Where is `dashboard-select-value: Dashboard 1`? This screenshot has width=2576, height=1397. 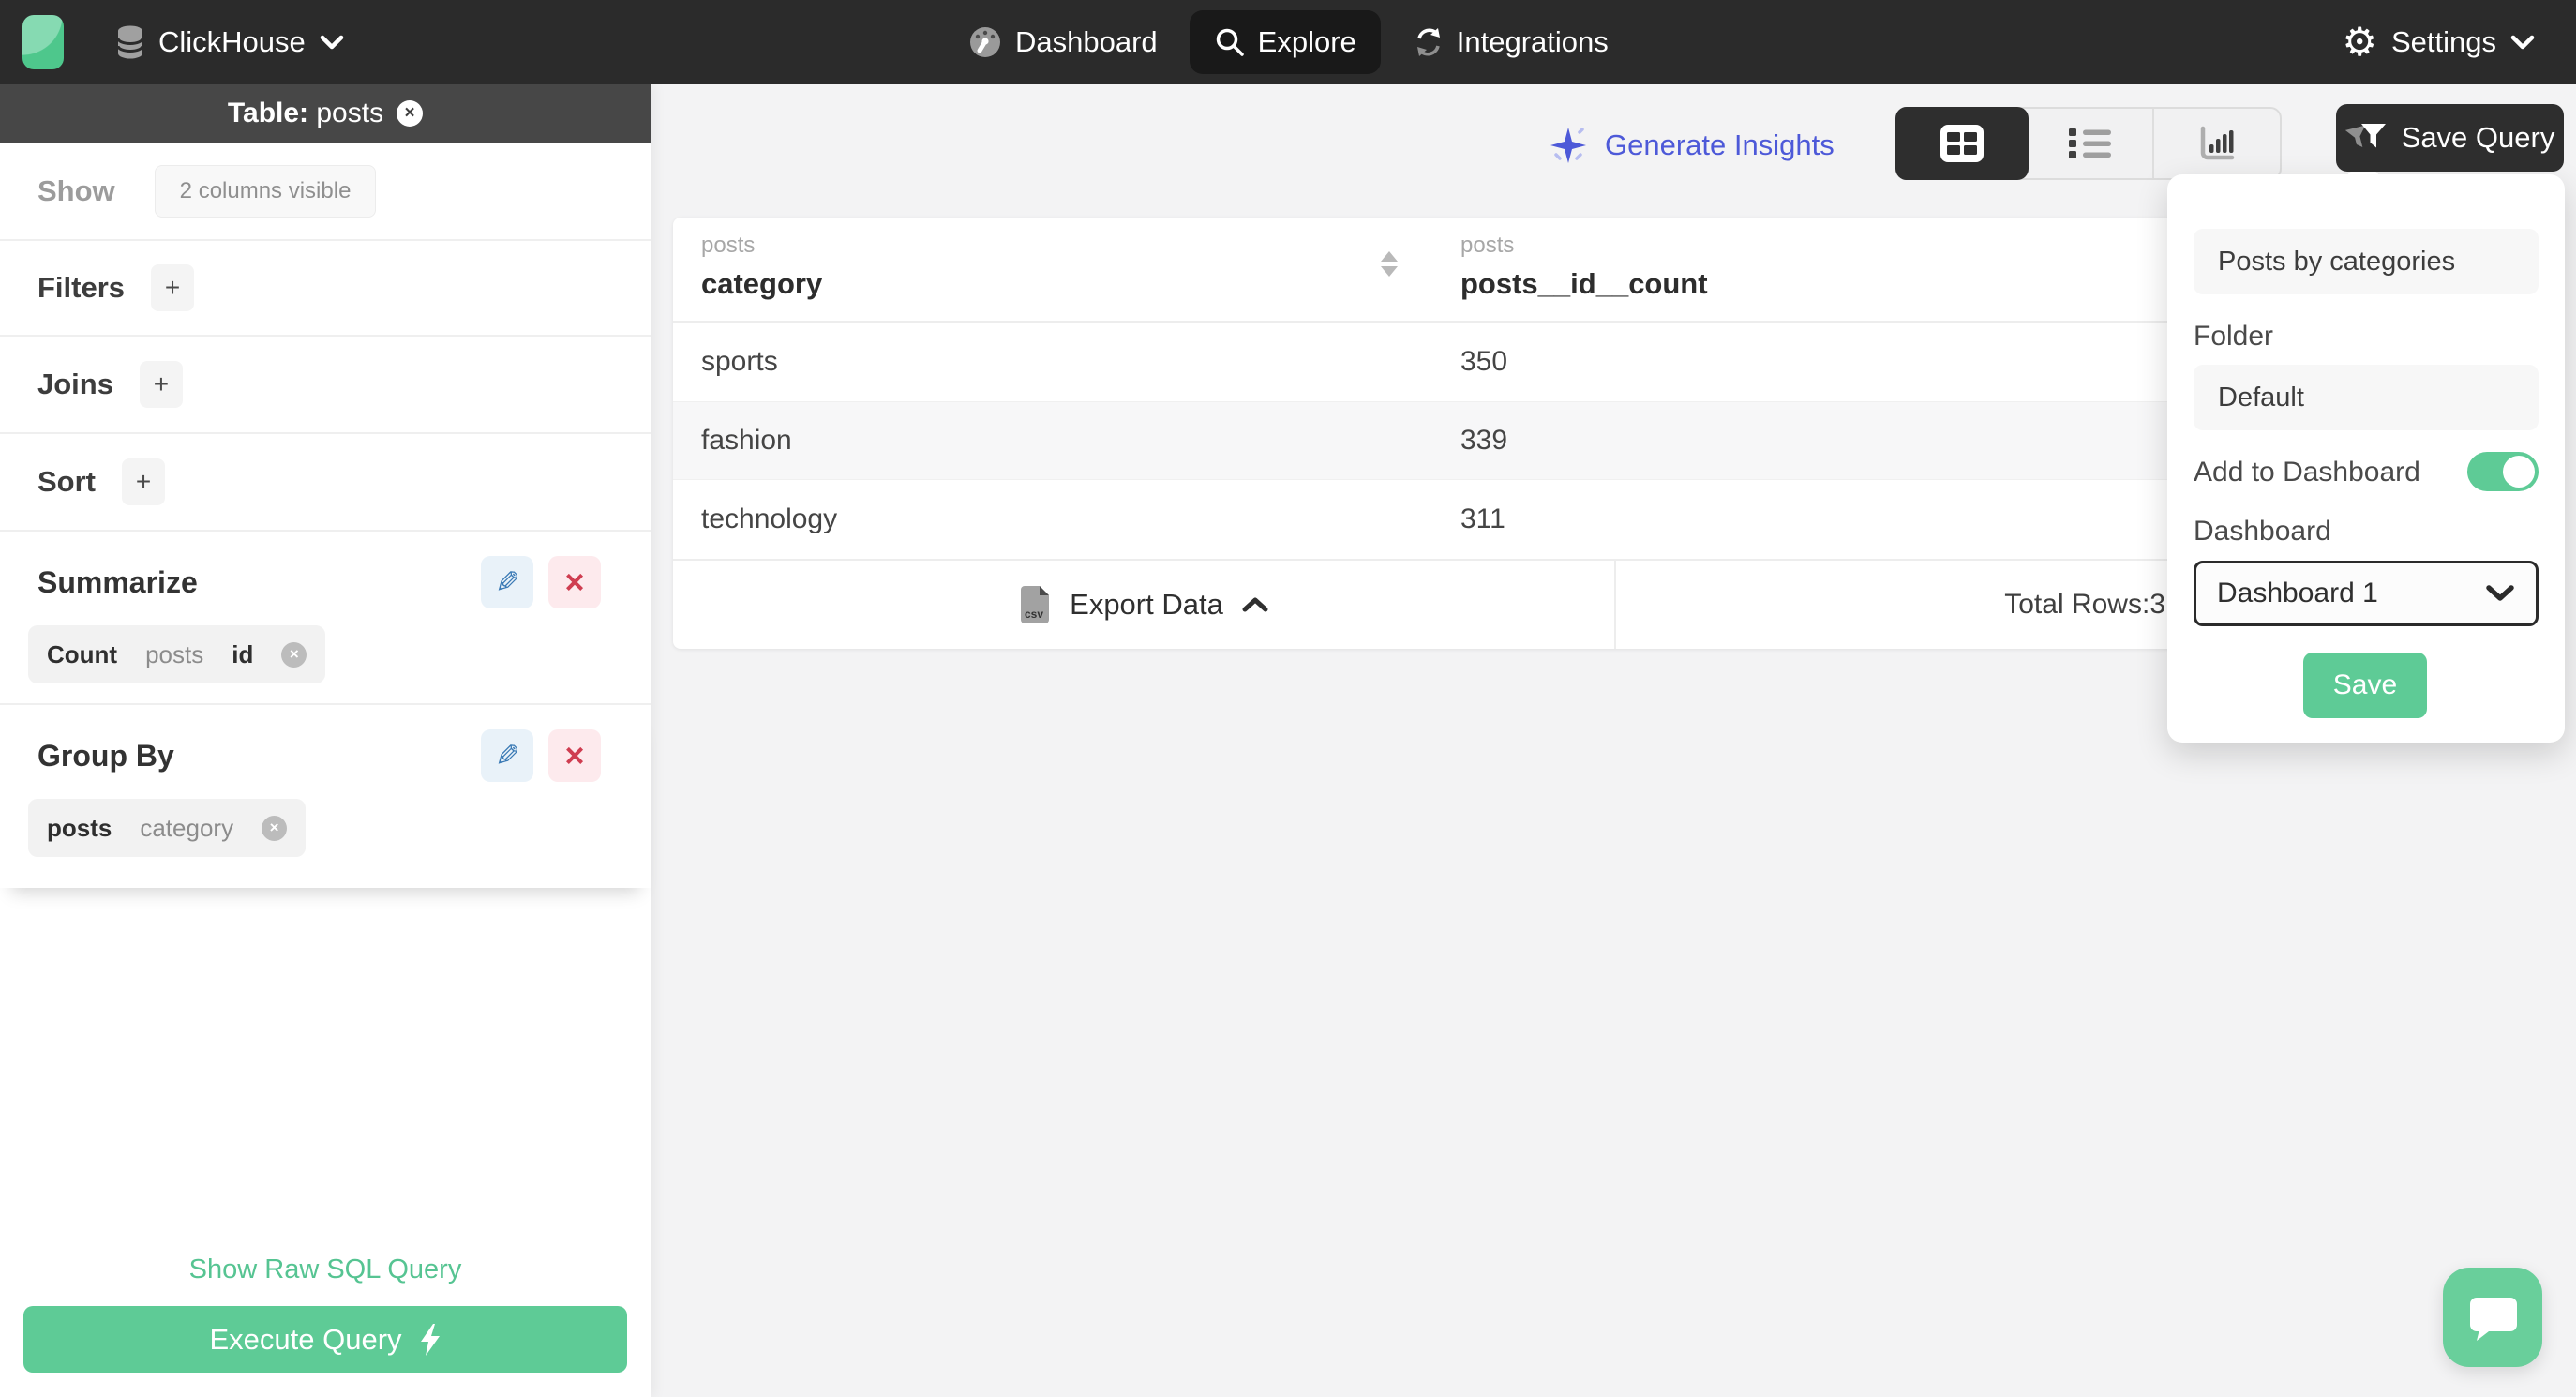 dashboard-select-value: Dashboard 1 is located at coordinates (2298, 593).